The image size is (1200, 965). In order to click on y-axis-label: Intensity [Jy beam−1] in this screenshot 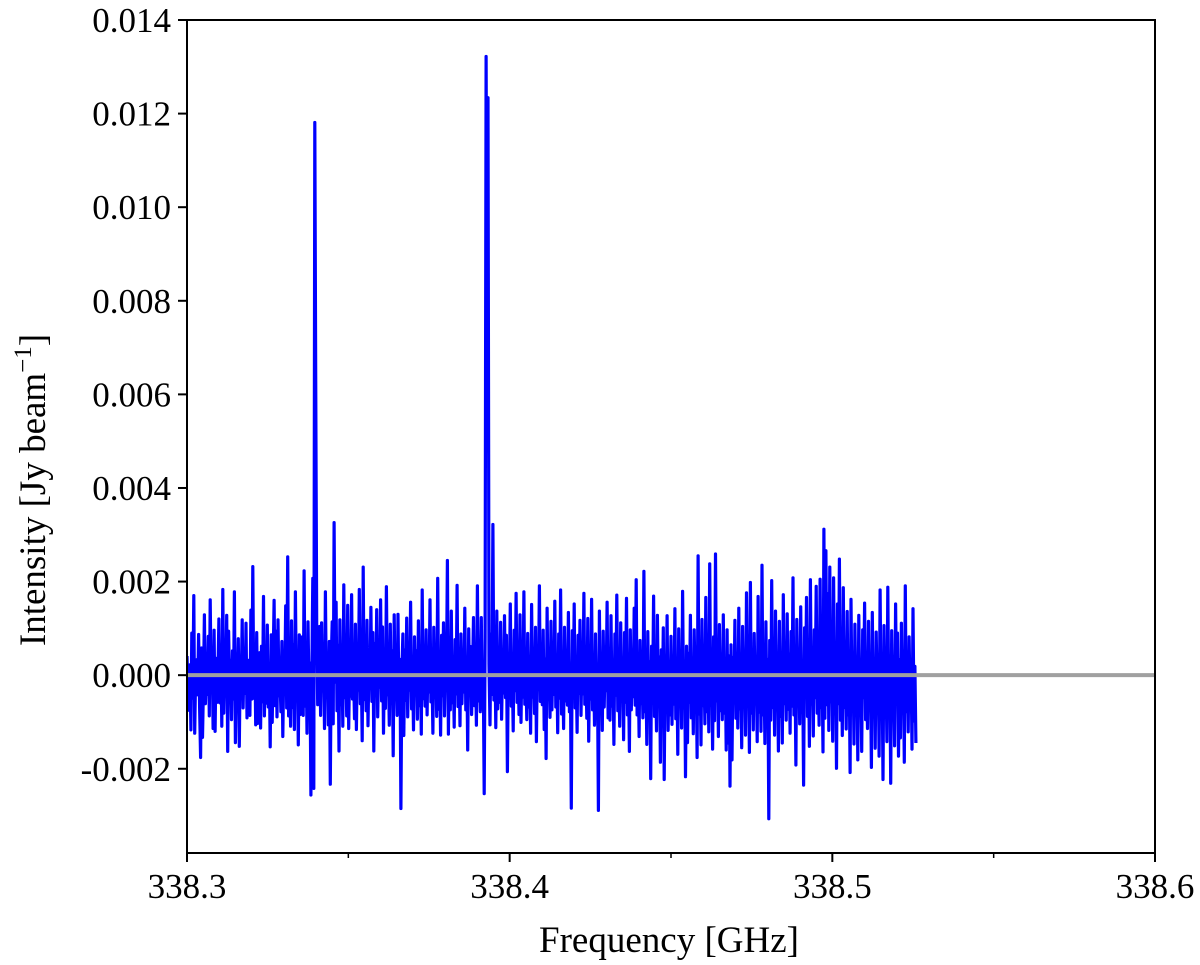, I will do `click(32, 490)`.